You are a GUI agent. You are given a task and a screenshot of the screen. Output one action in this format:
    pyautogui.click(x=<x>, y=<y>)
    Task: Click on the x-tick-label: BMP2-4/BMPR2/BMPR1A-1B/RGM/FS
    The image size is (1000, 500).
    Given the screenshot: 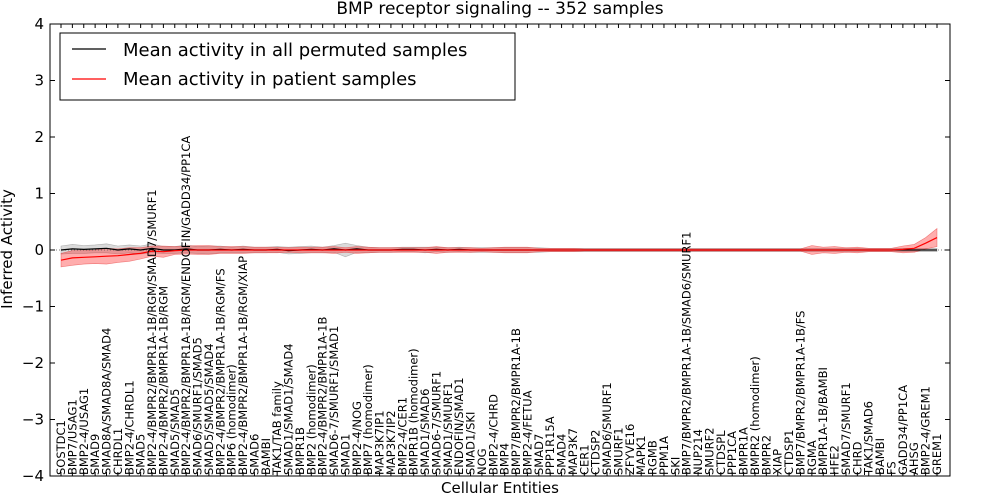 What is the action you would take?
    pyautogui.click(x=220, y=371)
    